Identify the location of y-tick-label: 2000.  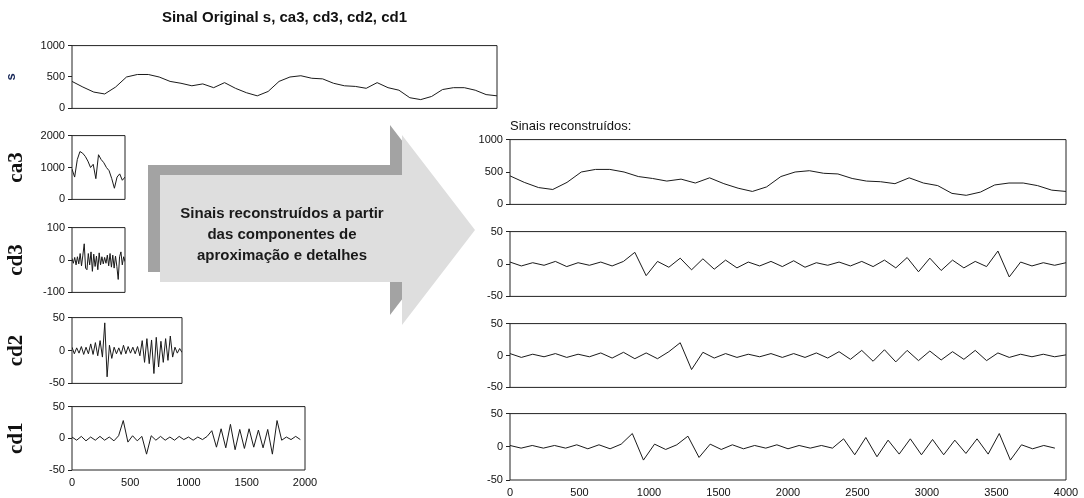
(52, 134).